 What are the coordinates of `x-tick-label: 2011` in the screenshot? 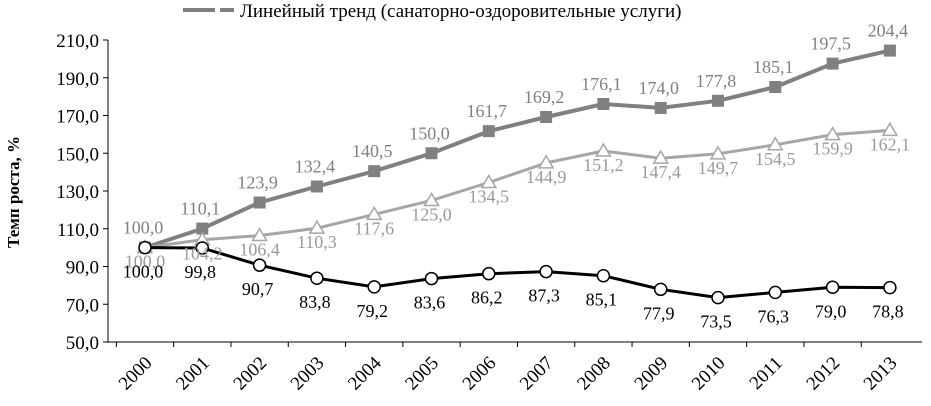 It's located at (766, 373).